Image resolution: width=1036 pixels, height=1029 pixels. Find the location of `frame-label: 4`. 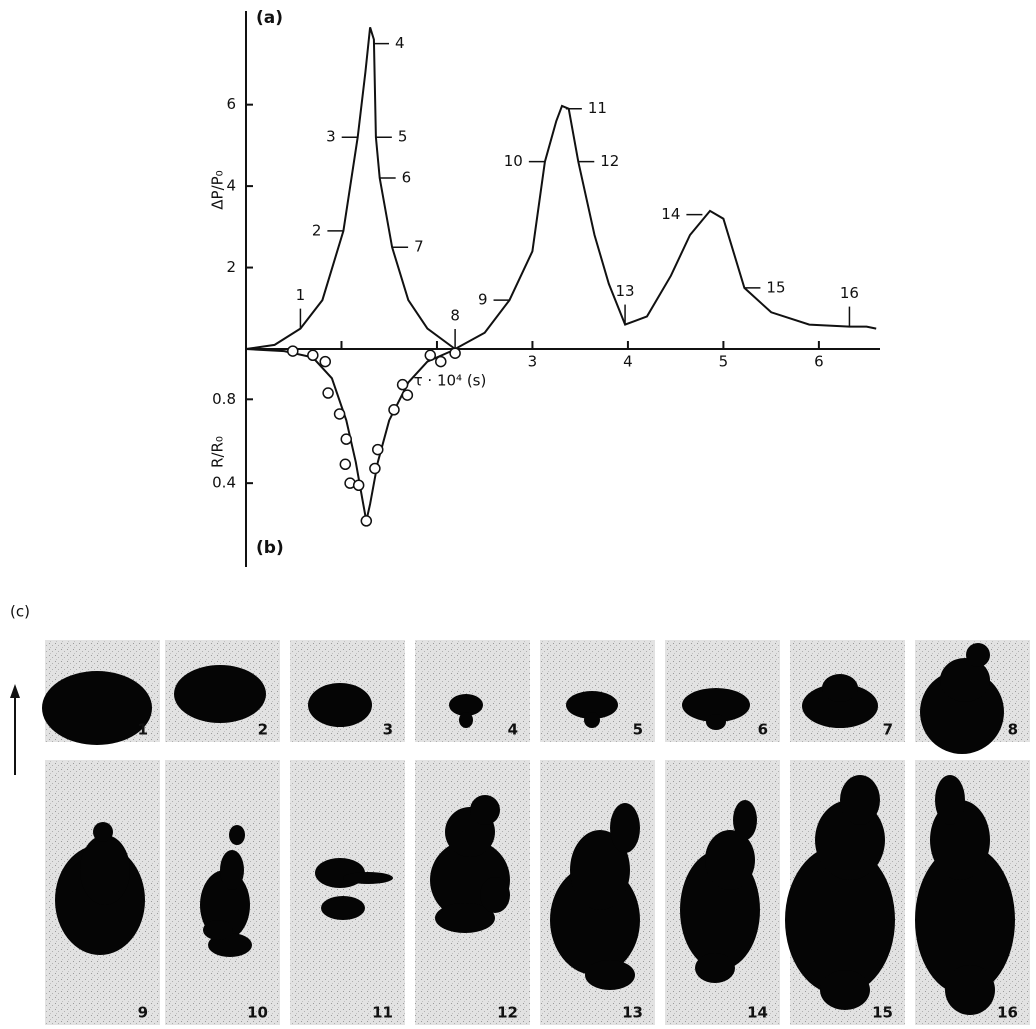

frame-label: 4 is located at coordinates (513, 730).